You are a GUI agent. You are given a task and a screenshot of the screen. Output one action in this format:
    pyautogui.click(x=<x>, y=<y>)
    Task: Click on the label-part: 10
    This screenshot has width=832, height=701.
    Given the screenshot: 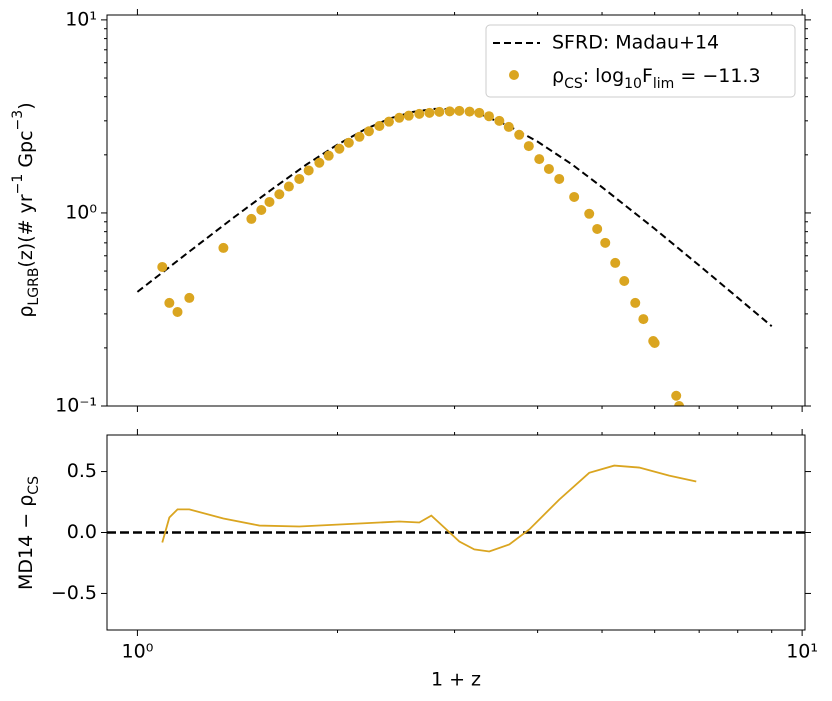 What is the action you would take?
    pyautogui.click(x=633, y=84)
    